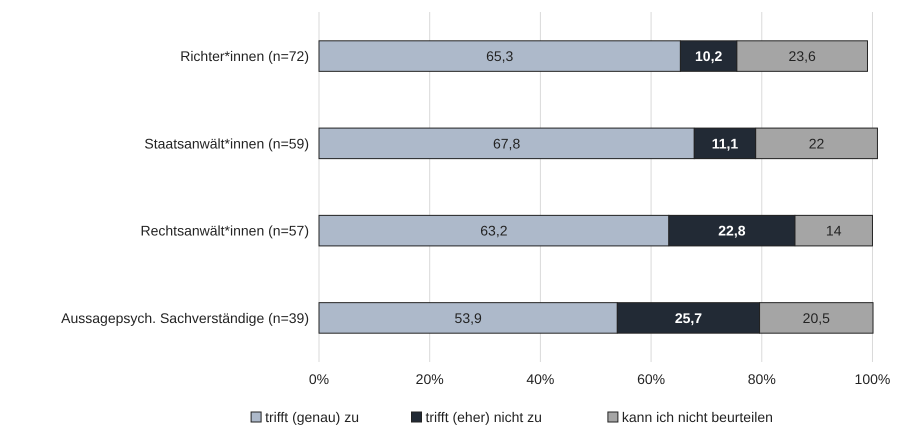  I want to click on data-label: 25,7, so click(688, 318).